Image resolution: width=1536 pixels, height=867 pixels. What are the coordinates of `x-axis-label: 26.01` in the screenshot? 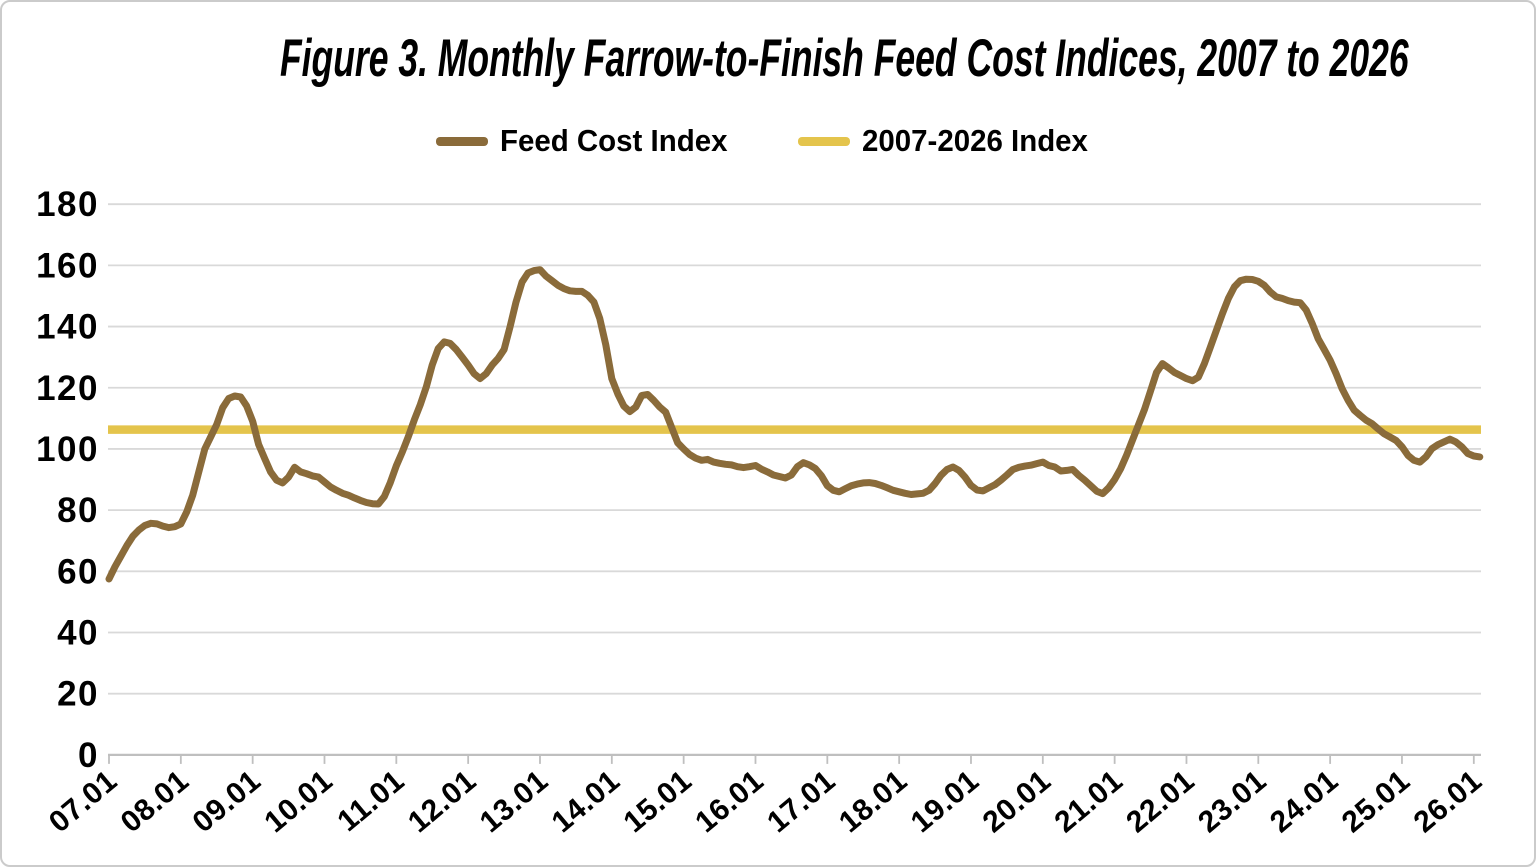 It's located at (1448, 801).